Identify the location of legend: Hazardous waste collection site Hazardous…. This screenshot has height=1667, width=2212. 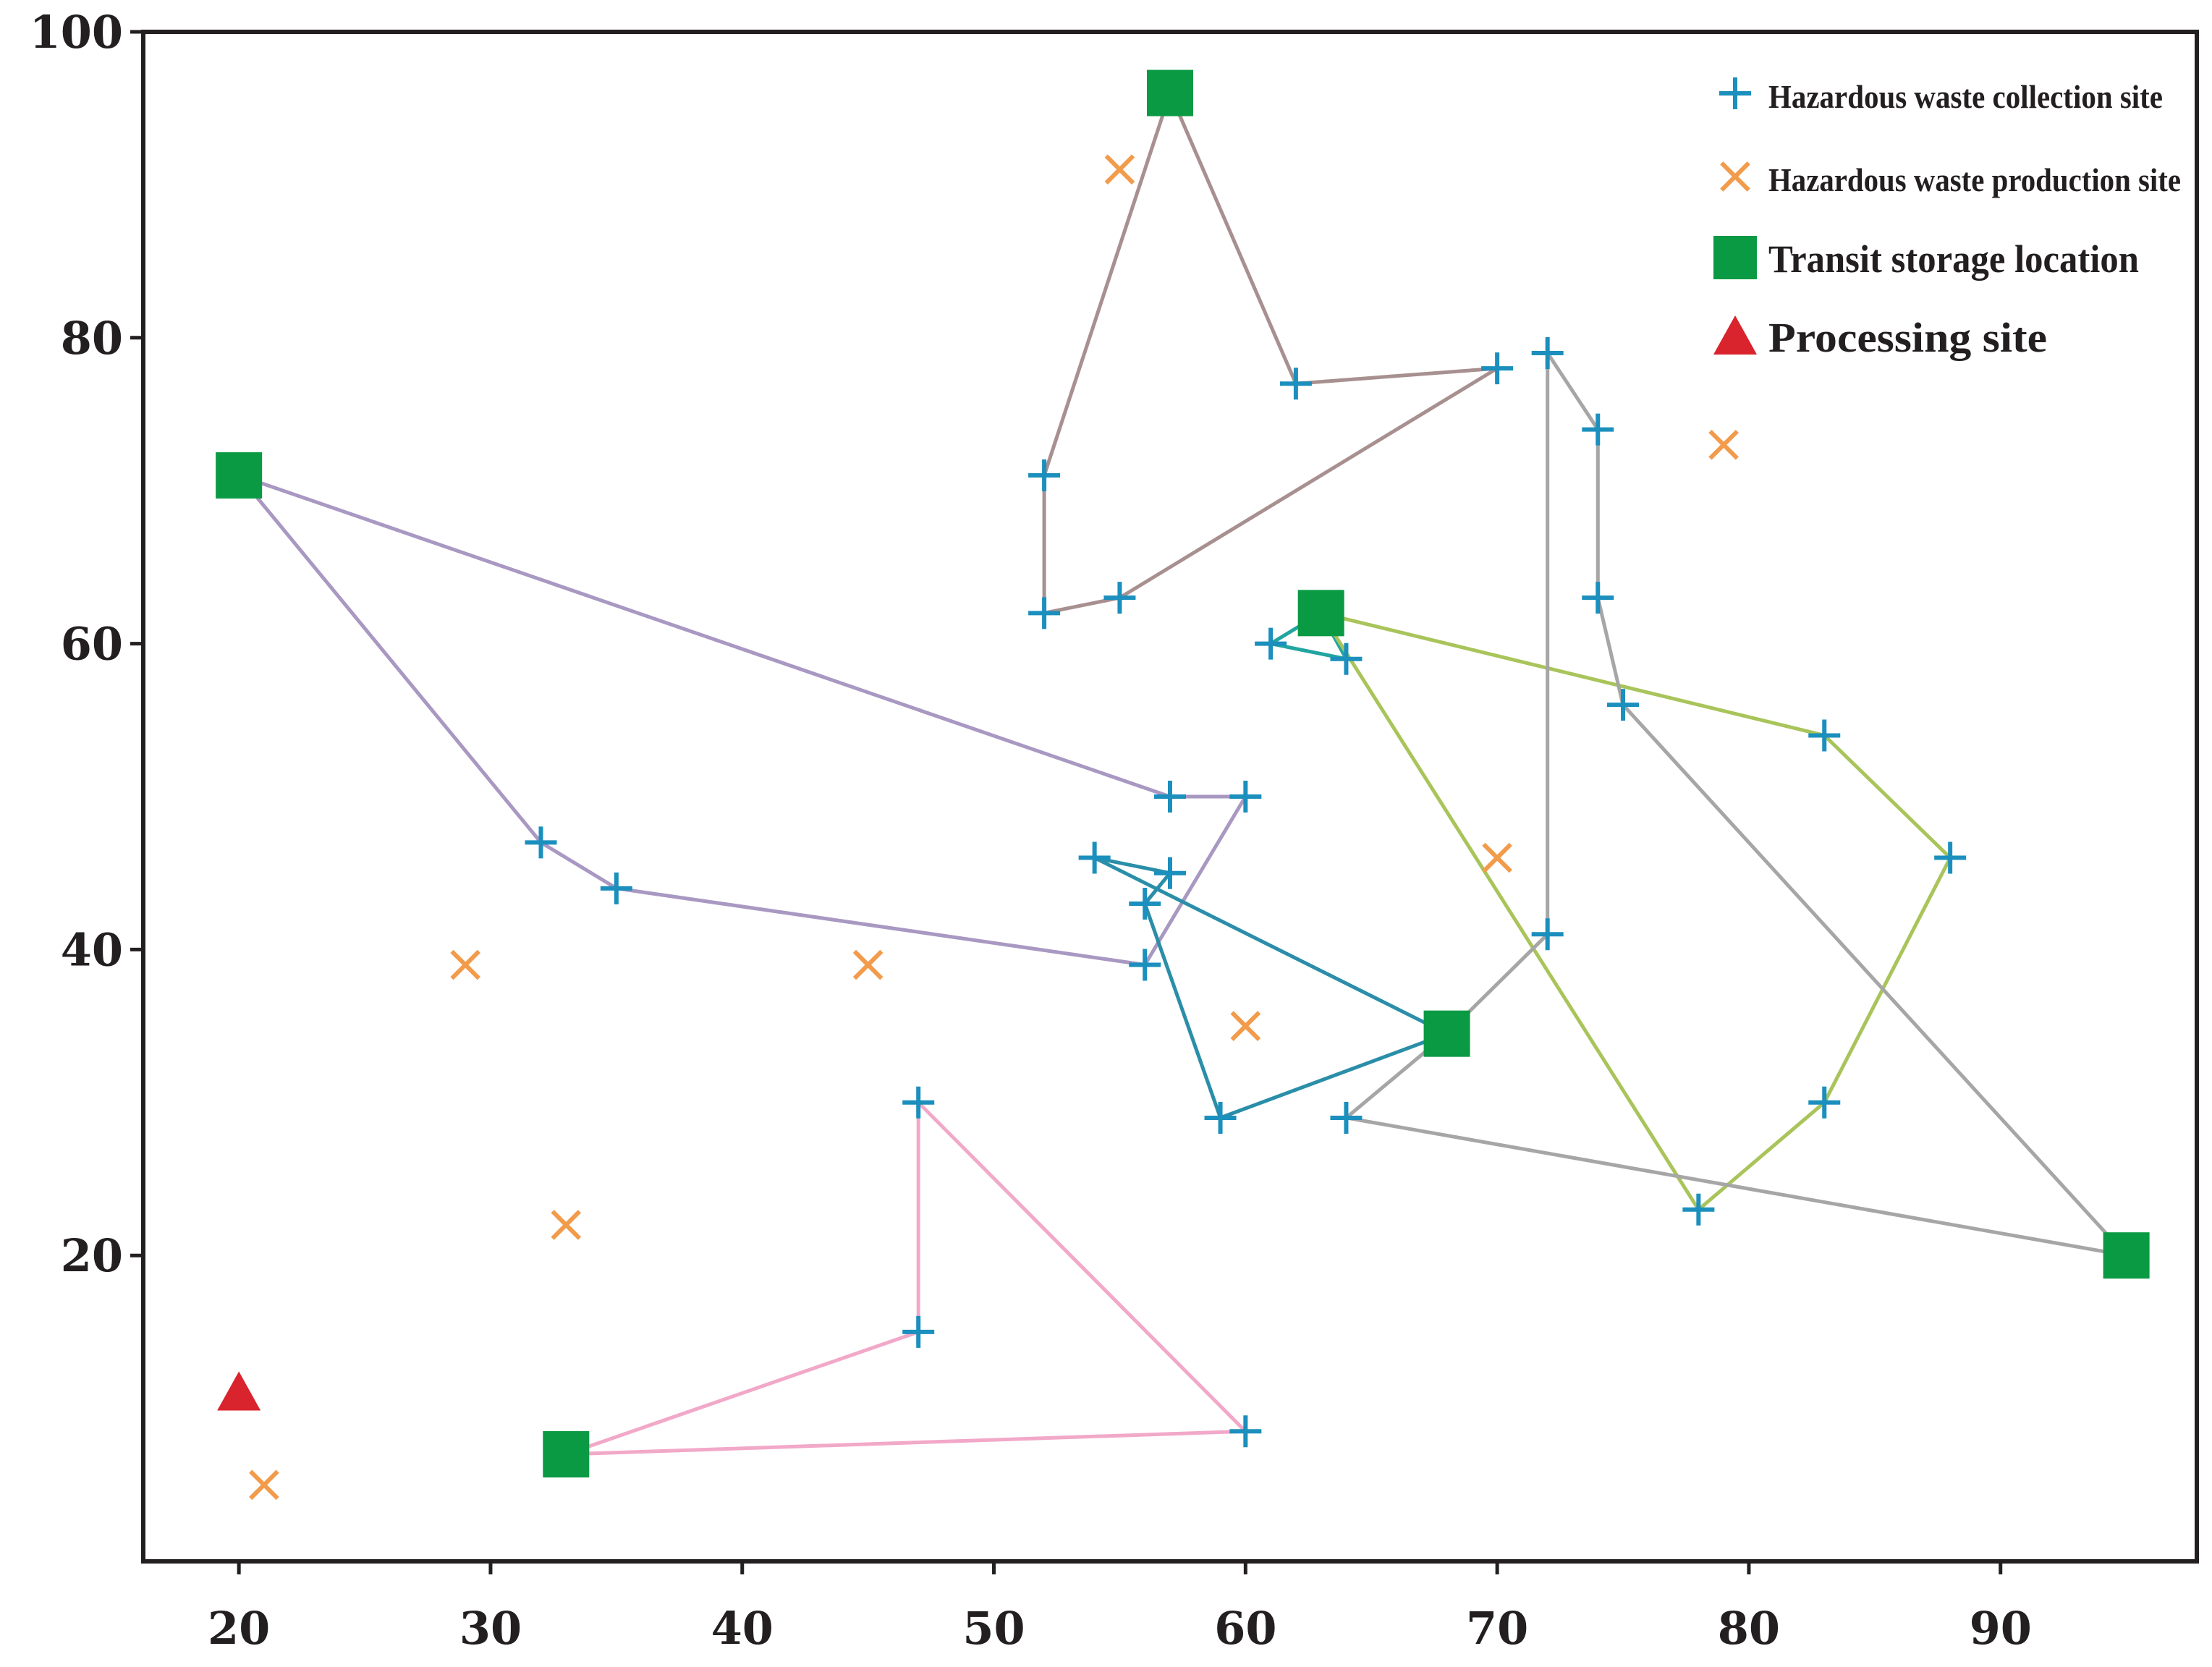
(1947, 219).